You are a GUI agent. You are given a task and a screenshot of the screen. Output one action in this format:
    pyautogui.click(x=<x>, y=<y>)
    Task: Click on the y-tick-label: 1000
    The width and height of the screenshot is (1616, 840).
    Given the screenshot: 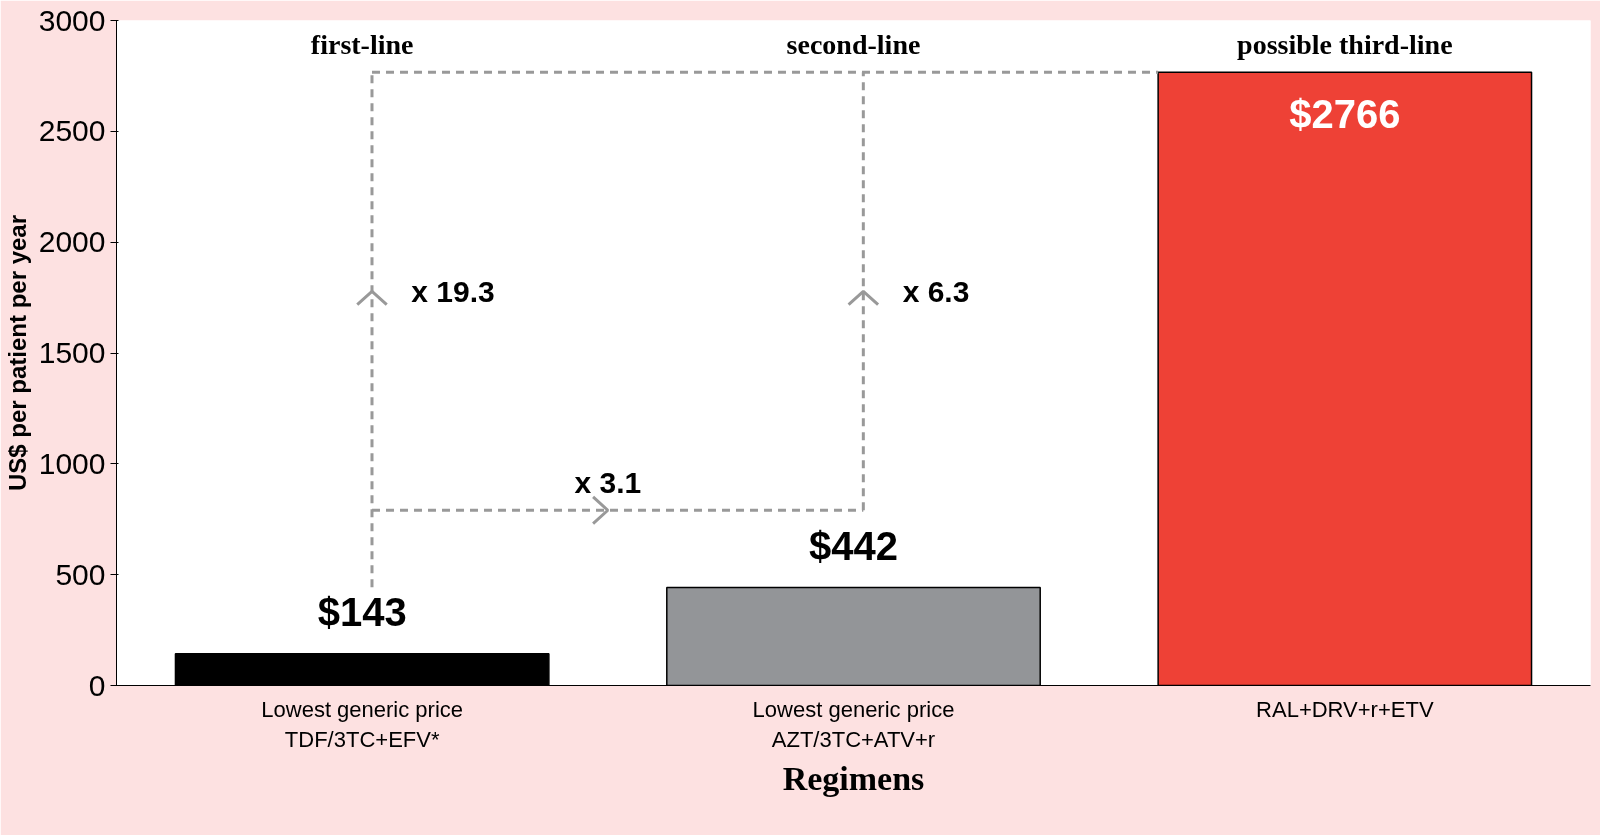 What is the action you would take?
    pyautogui.click(x=72, y=463)
    